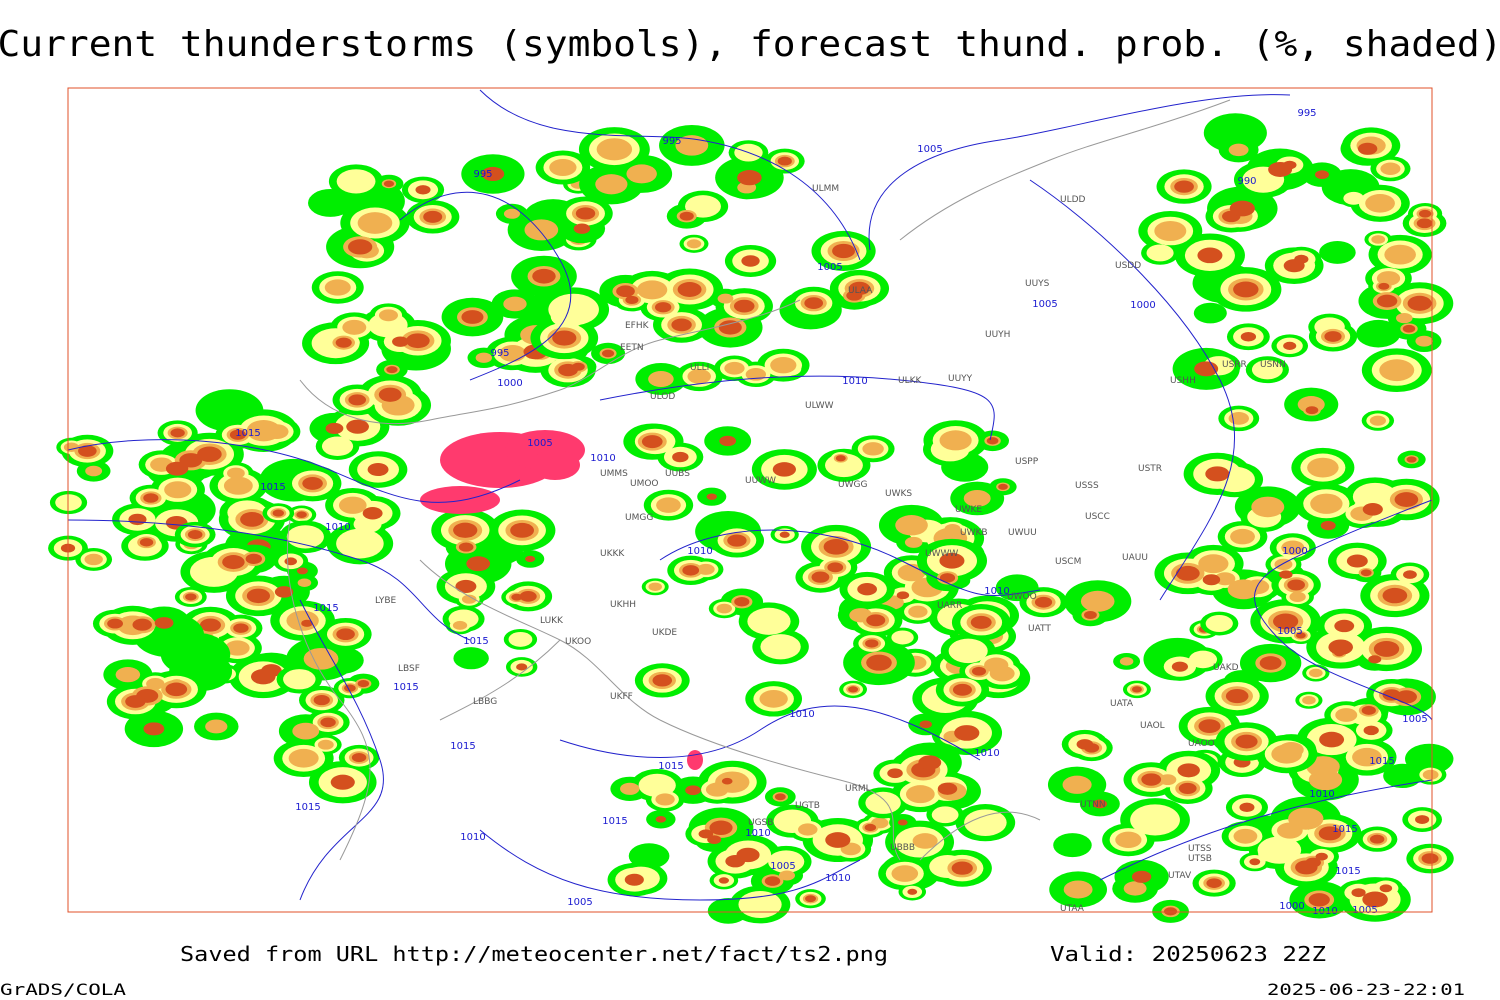 This screenshot has width=1500, height=1000. What do you see at coordinates (1027, 462) in the screenshot?
I see `station-label: USPP` at bounding box center [1027, 462].